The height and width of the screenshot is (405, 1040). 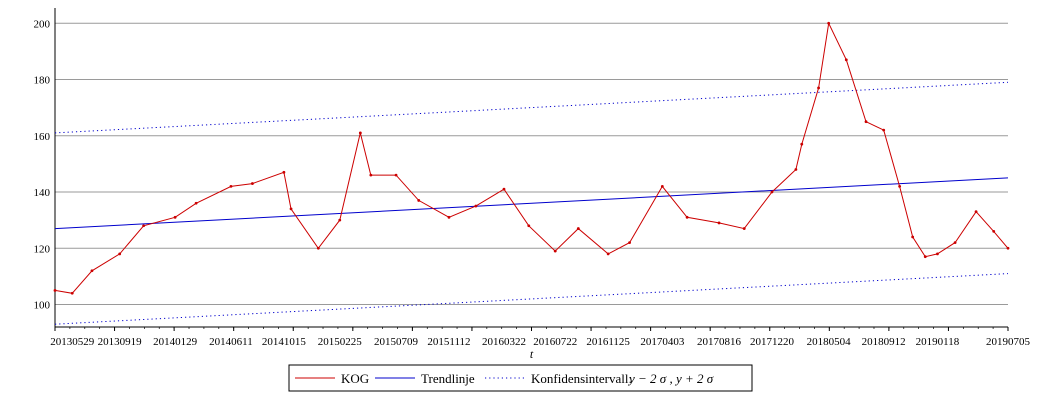 I want to click on x-tick-label: 20150225, so click(x=340, y=342).